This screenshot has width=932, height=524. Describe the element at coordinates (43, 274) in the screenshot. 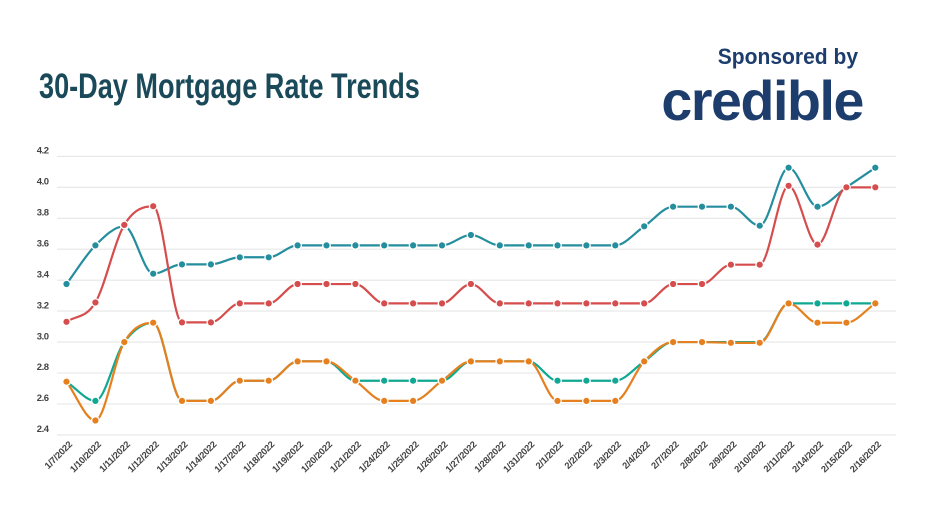

I see `svg-text: 3.4` at that location.